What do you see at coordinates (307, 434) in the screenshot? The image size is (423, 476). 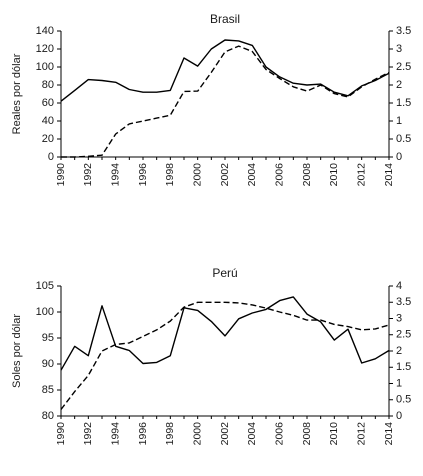 I see `peru-x-tick-label: 2008` at bounding box center [307, 434].